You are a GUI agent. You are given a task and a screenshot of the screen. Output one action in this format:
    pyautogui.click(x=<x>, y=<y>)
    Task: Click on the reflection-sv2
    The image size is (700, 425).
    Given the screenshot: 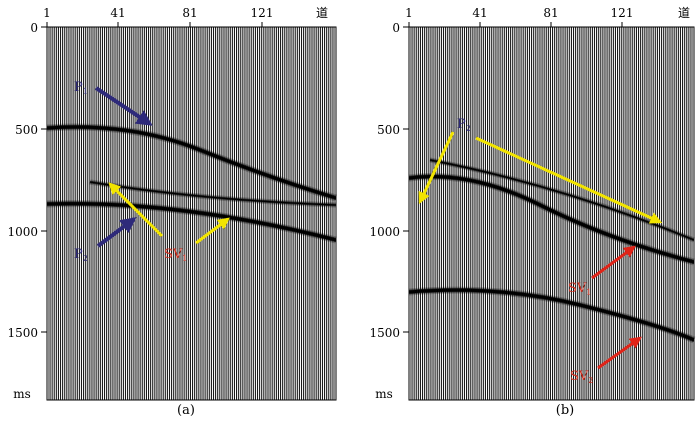 What is the action you would take?
    pyautogui.click(x=551, y=315)
    